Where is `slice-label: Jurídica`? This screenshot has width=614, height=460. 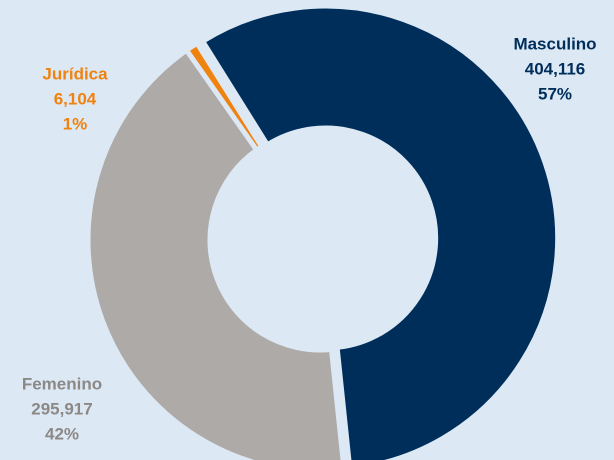
slice-label: Jurídica is located at coordinates (75, 73).